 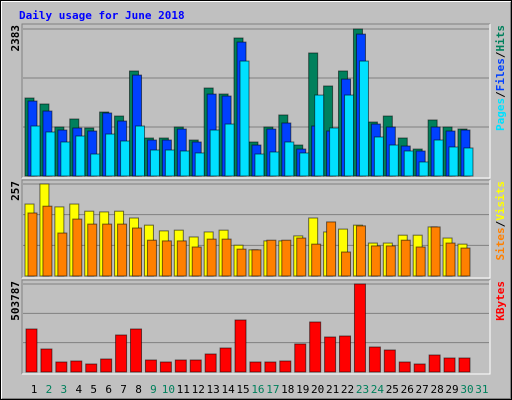 I want to click on legend: Sites/Visits, so click(x=500, y=221).